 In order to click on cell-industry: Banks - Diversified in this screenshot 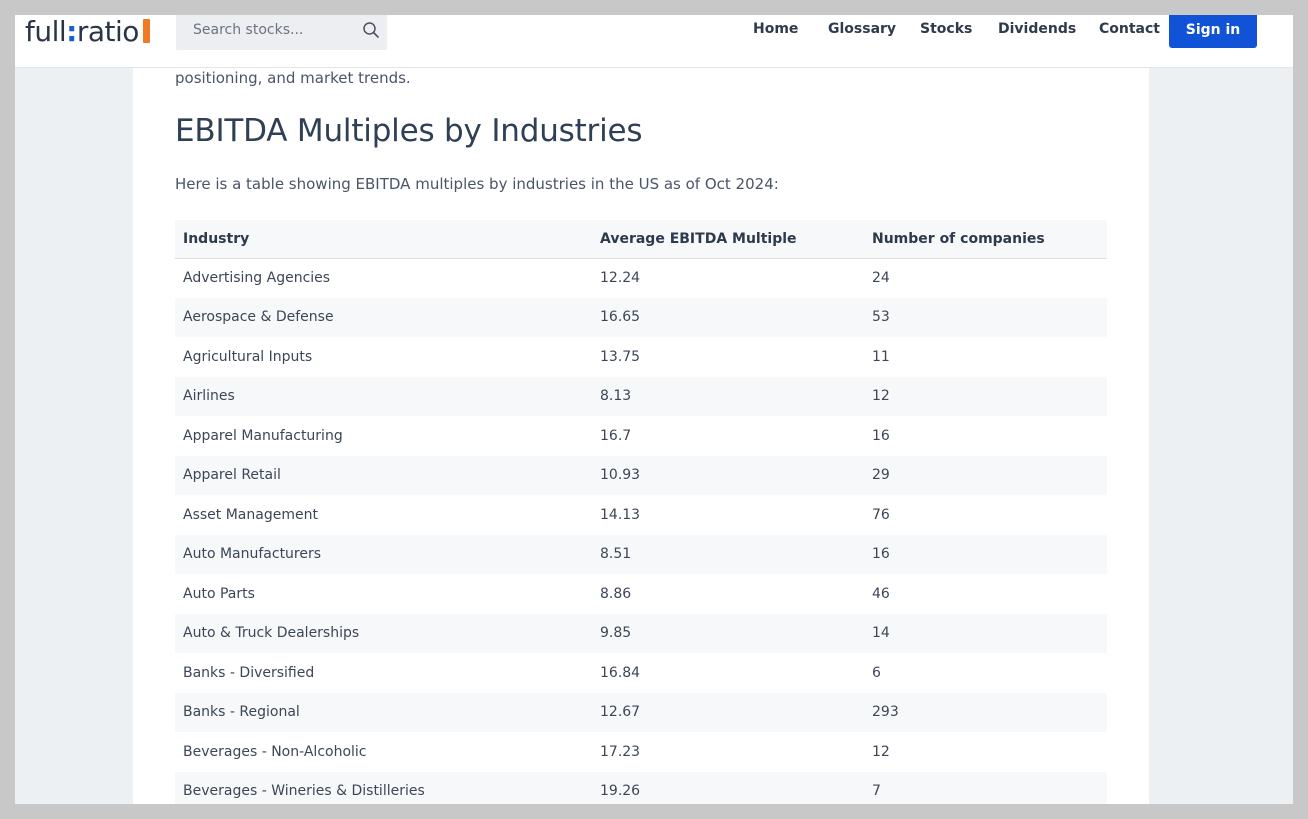, I will do `click(249, 672)`.